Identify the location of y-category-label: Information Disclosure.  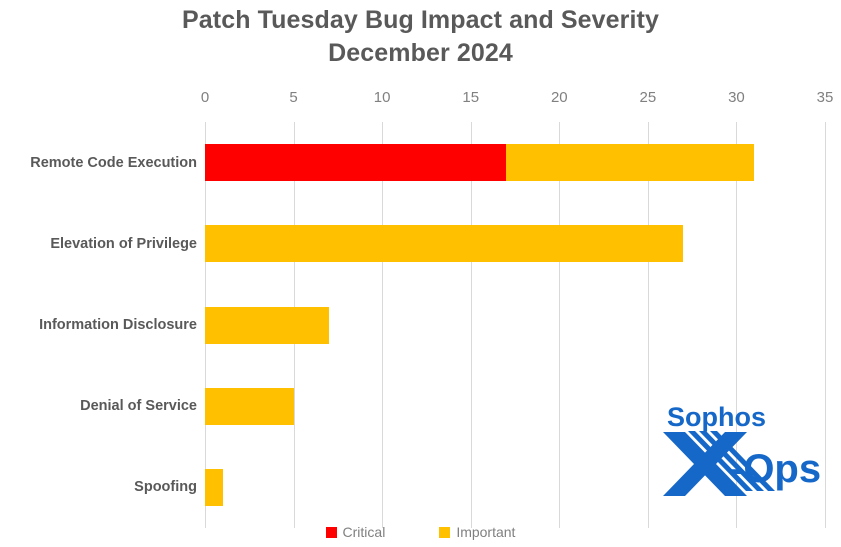
(118, 325).